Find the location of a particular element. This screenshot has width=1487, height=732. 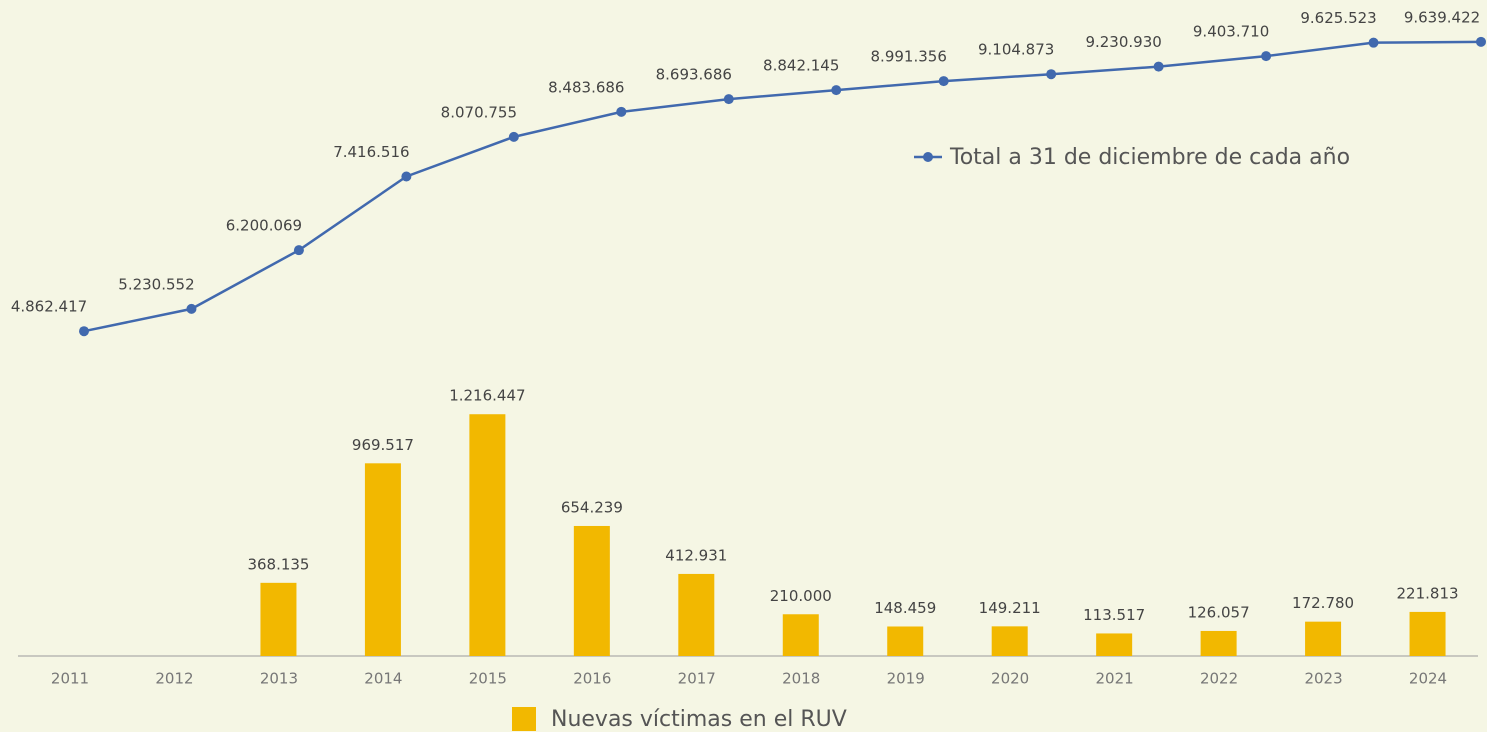

data-label: 8.070.755 is located at coordinates (479, 112).